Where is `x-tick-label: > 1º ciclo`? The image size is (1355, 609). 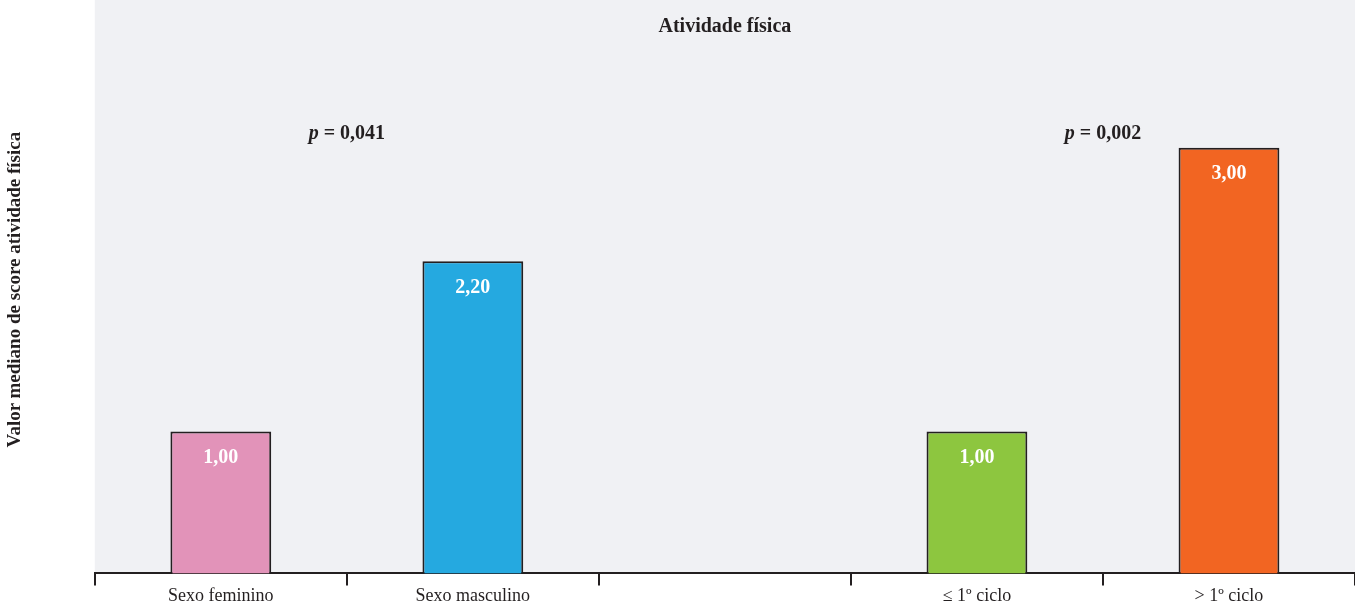
x-tick-label: > 1º ciclo is located at coordinates (1229, 594).